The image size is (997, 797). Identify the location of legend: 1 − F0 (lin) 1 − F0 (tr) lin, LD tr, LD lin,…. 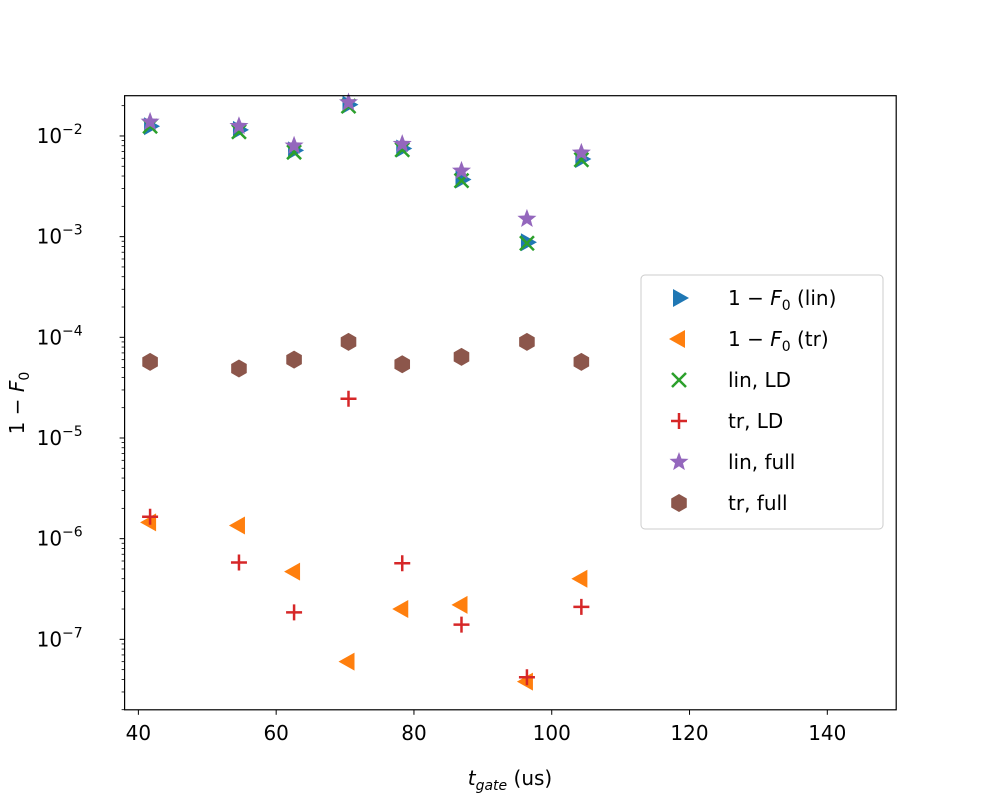
(762, 402).